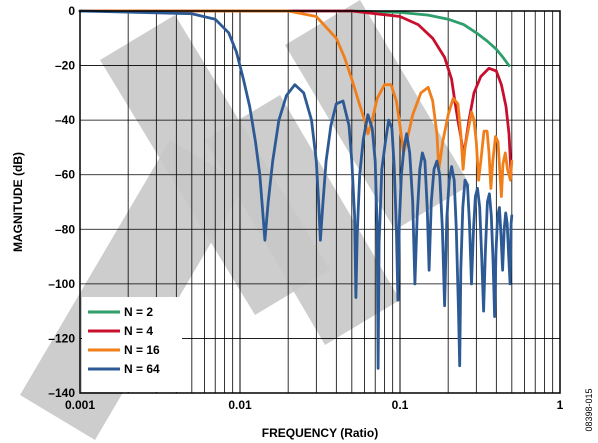 The image size is (598, 443). Describe the element at coordinates (65, 229) in the screenshot. I see `y-tick-label: –80` at that location.